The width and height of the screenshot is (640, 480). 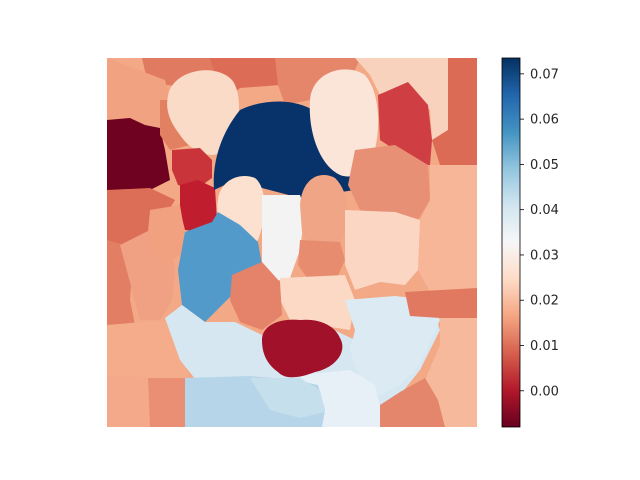 What do you see at coordinates (544, 255) in the screenshot?
I see `colorbar-tick-label: 0.03` at bounding box center [544, 255].